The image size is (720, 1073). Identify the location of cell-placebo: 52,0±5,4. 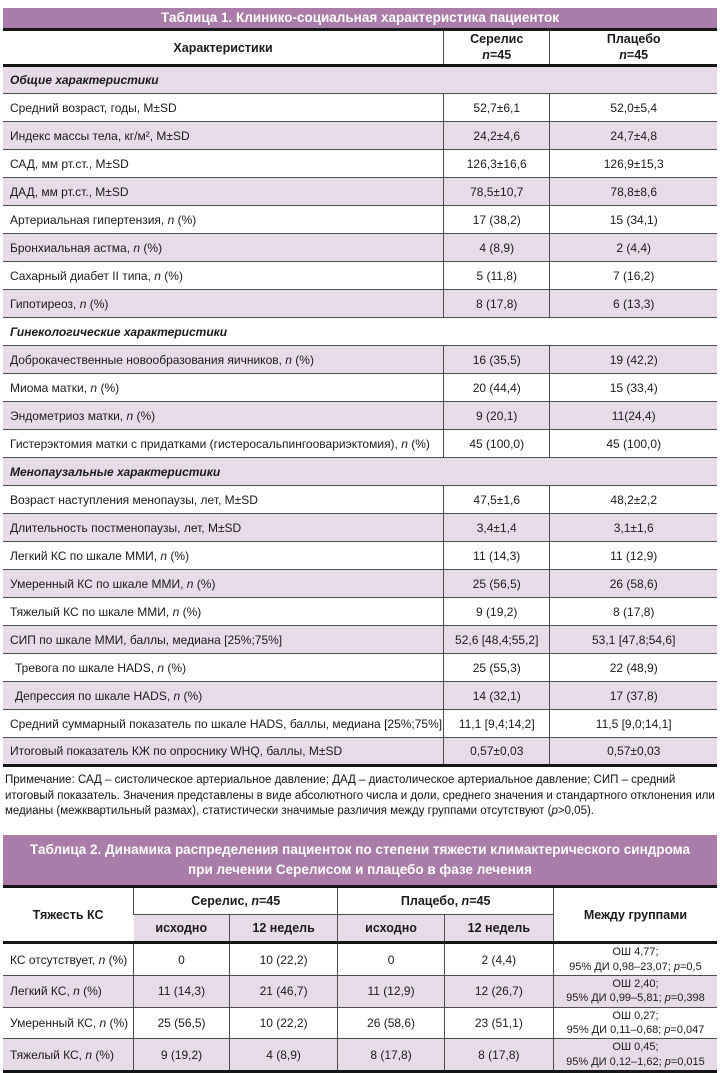
(633, 107).